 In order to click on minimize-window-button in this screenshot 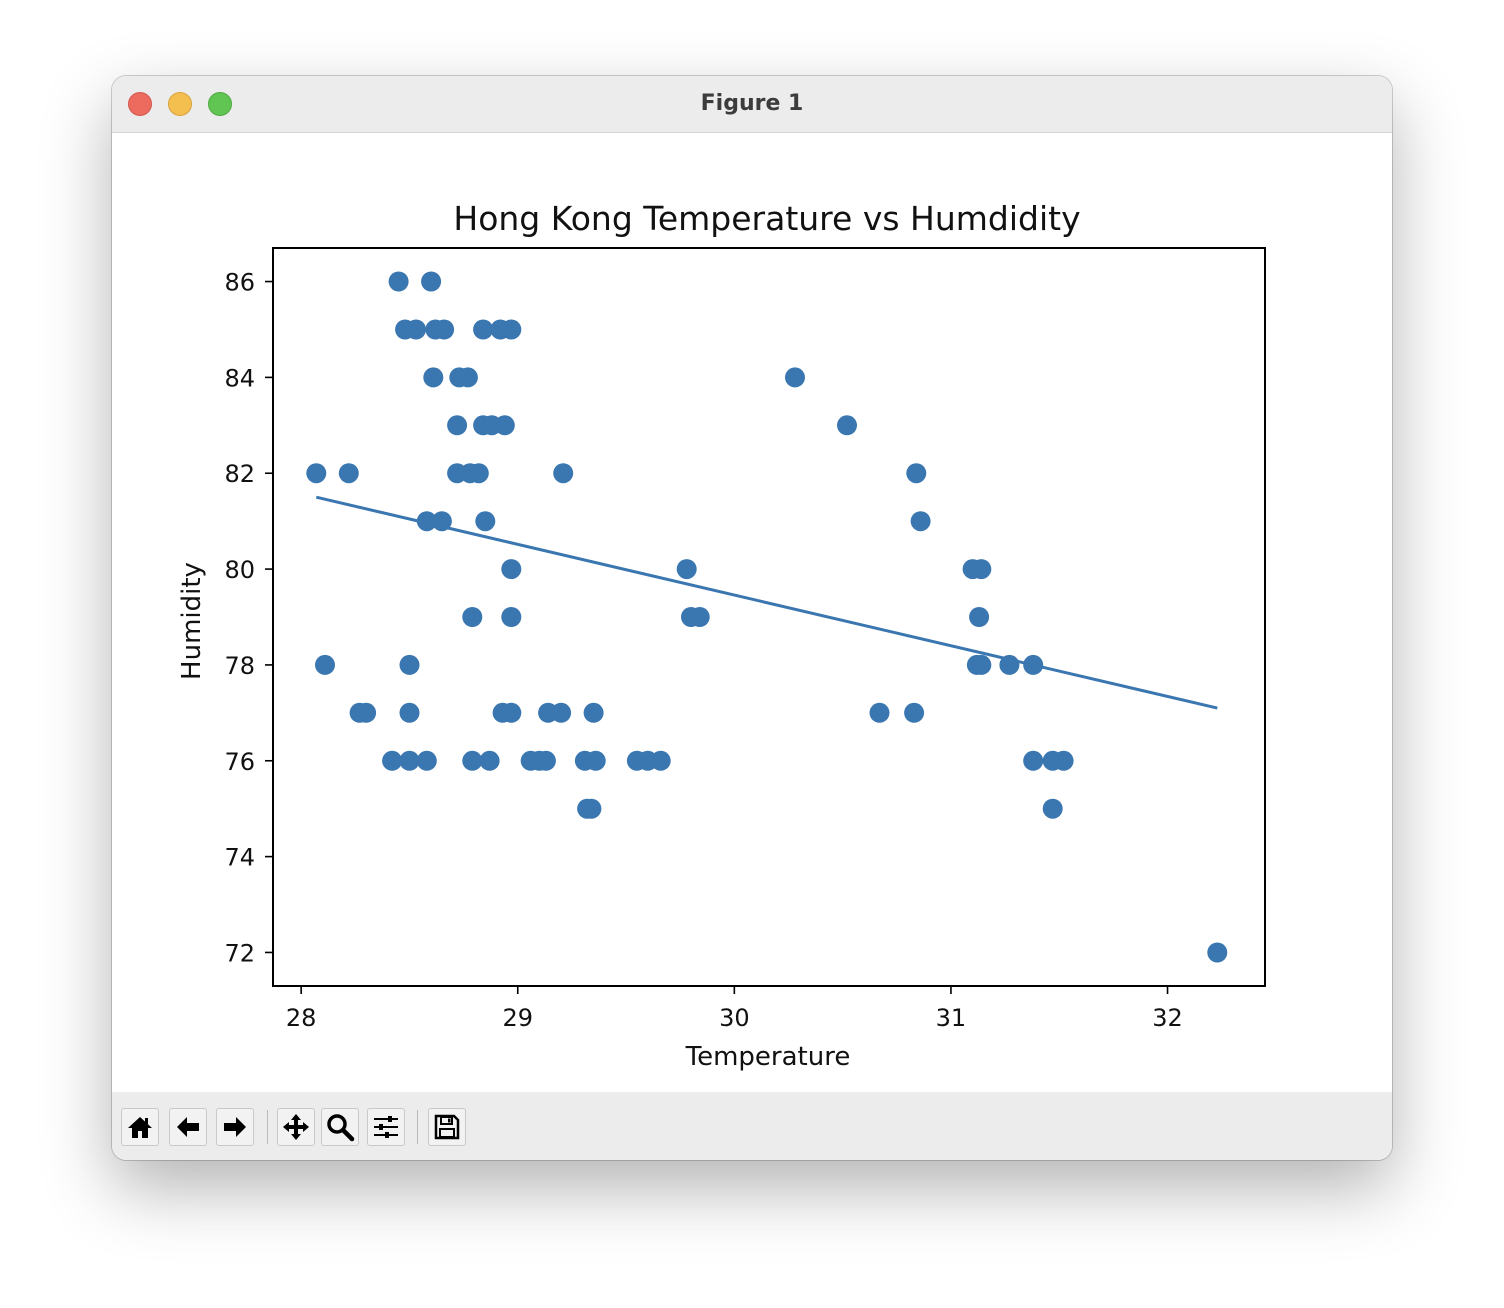, I will do `click(180, 104)`.